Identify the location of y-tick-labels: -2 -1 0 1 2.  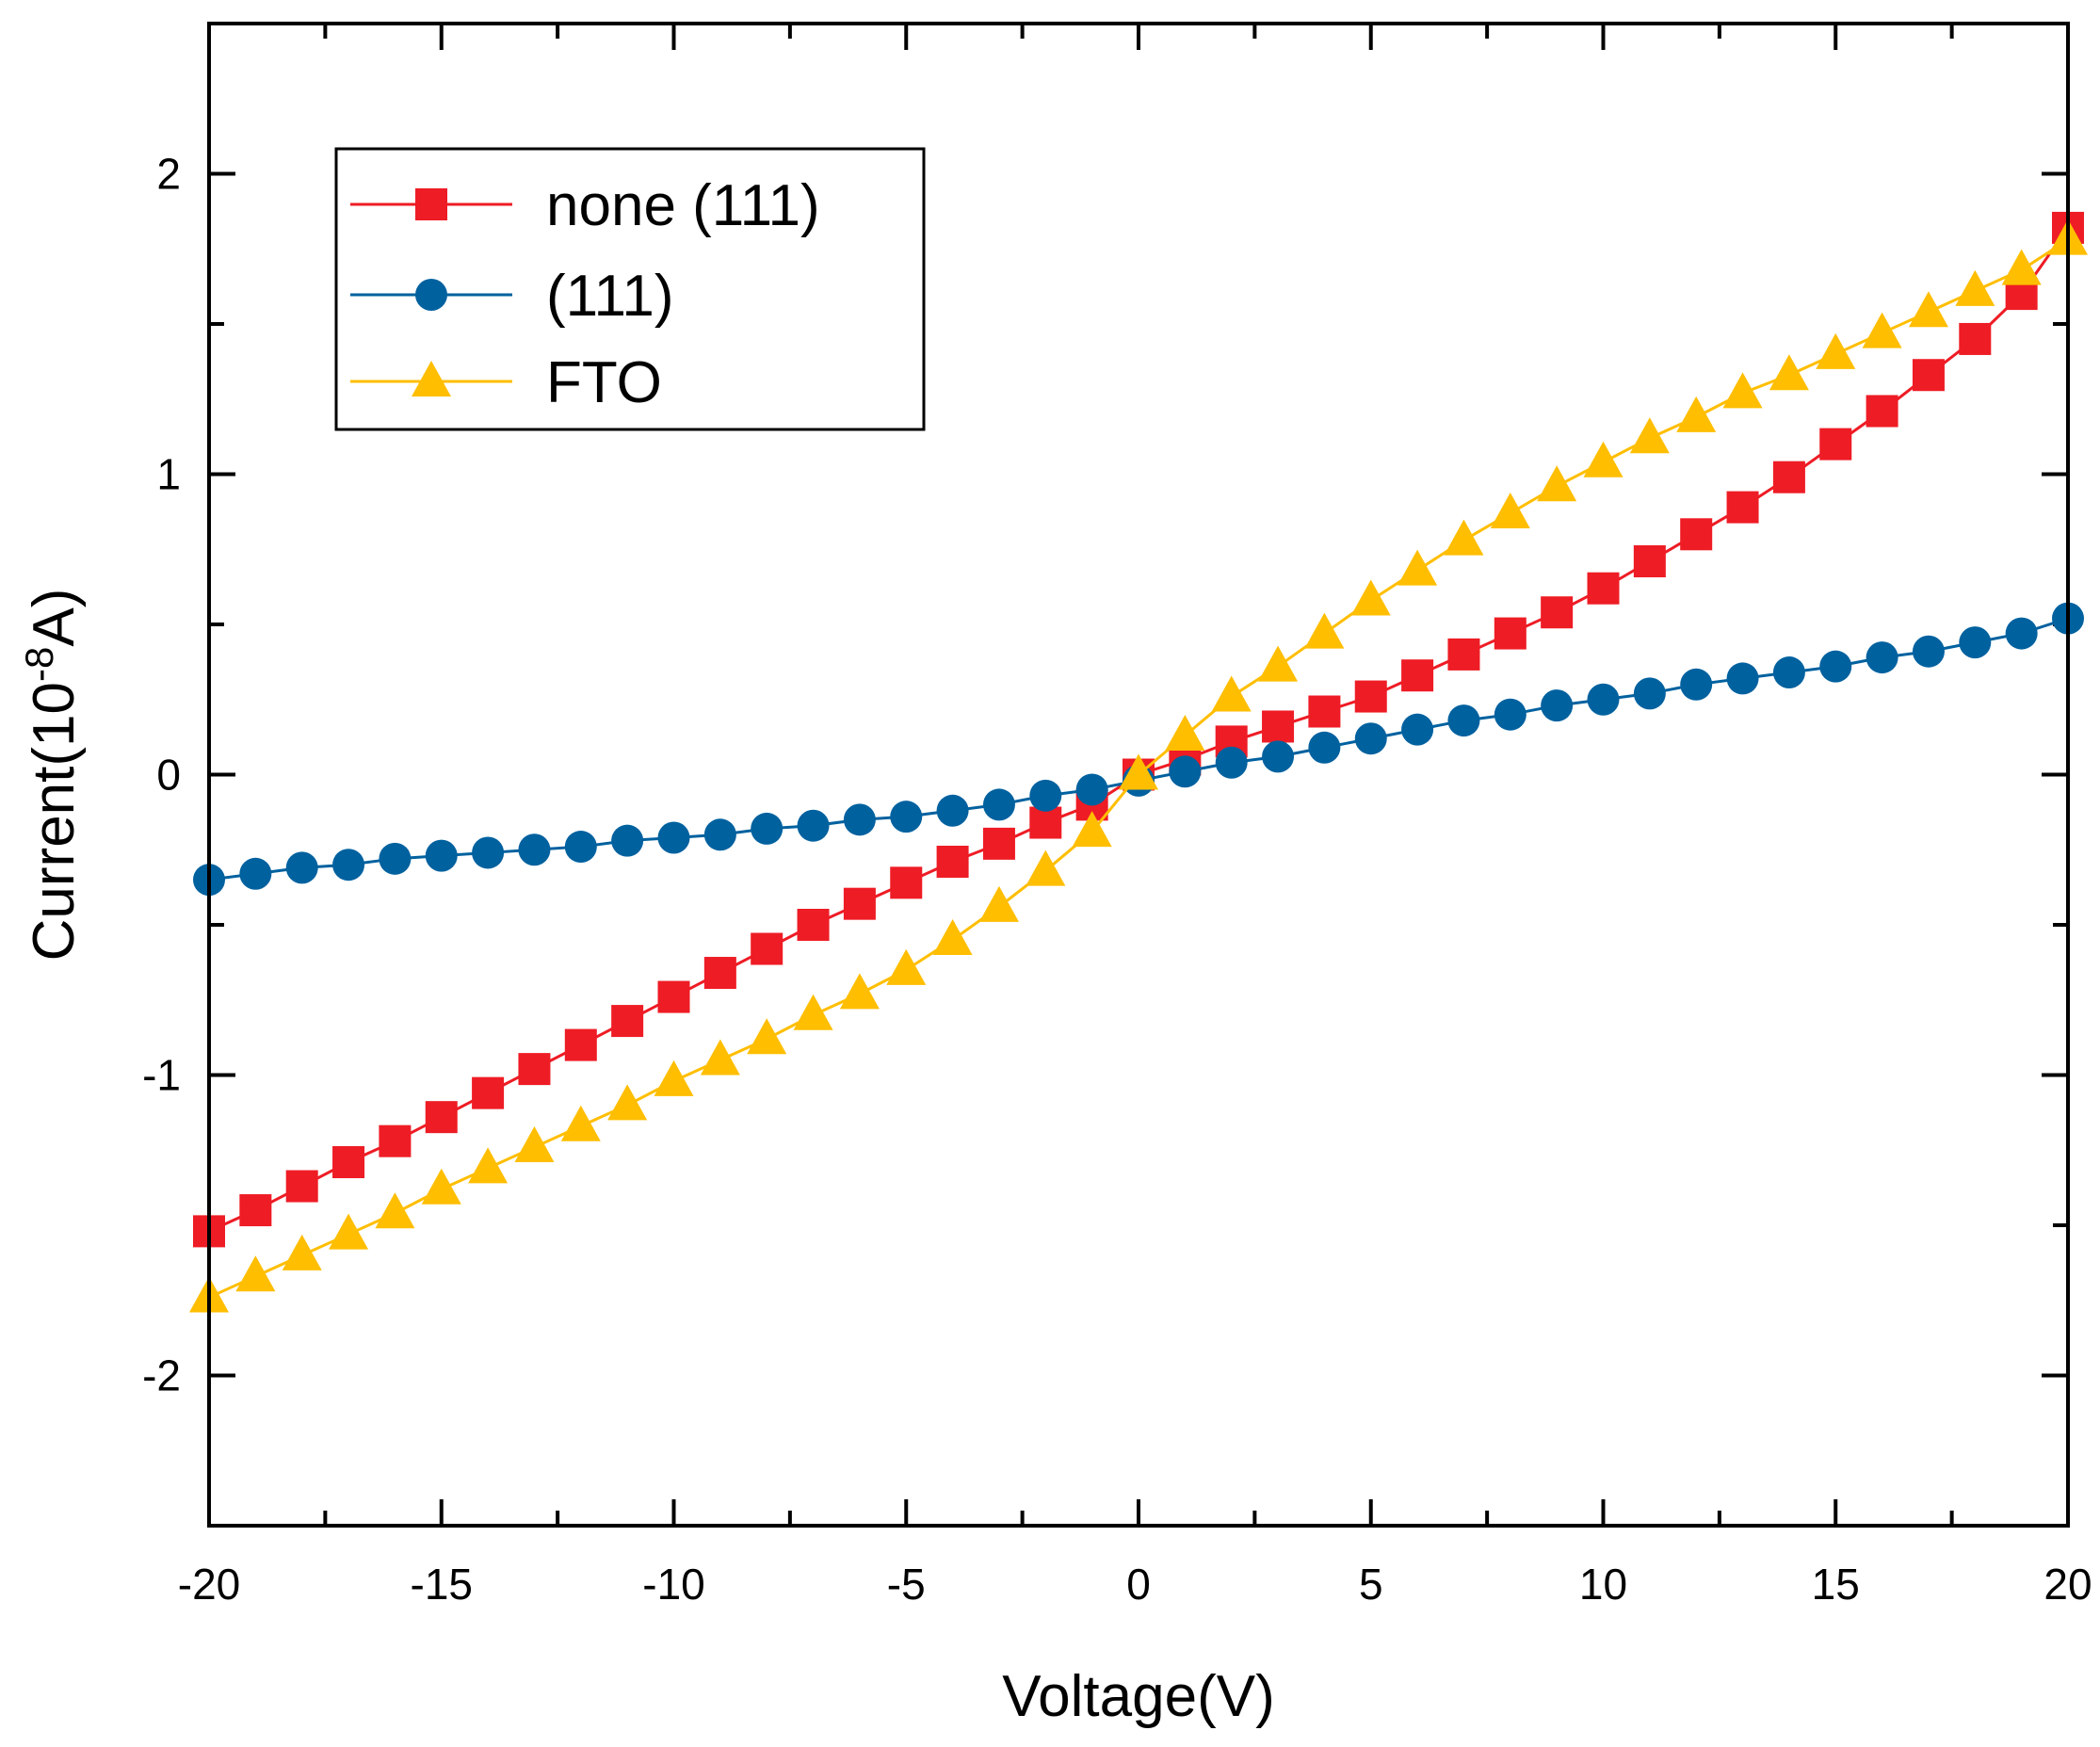
(162, 775).